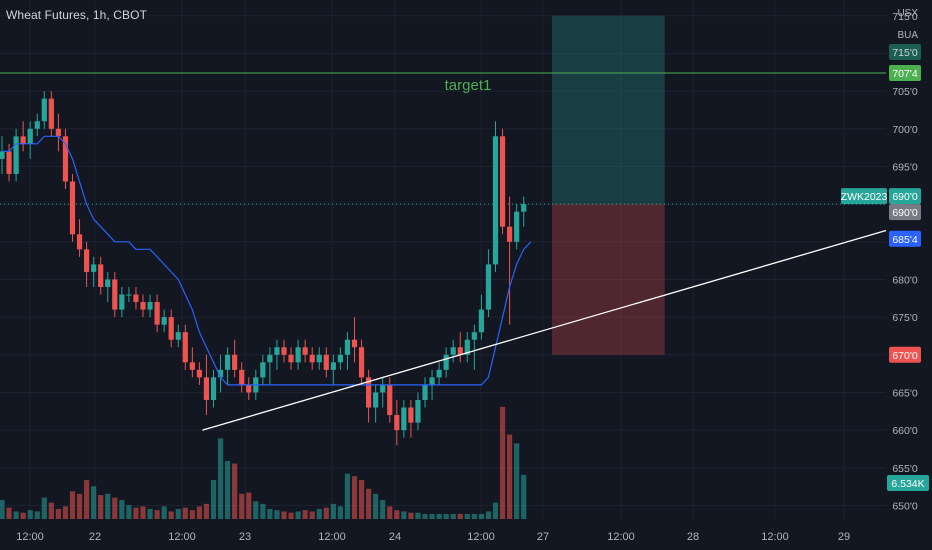  What do you see at coordinates (608, 110) in the screenshot?
I see `profit-zone` at bounding box center [608, 110].